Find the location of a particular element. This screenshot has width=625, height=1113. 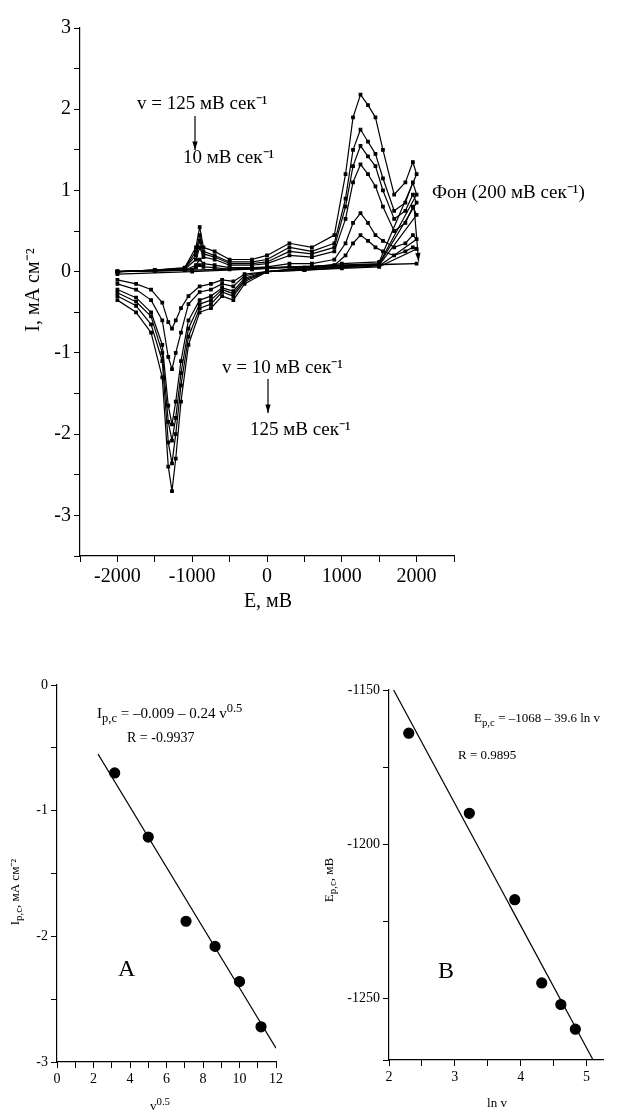

x-tick-label: 10 is located at coordinates (239, 1079).